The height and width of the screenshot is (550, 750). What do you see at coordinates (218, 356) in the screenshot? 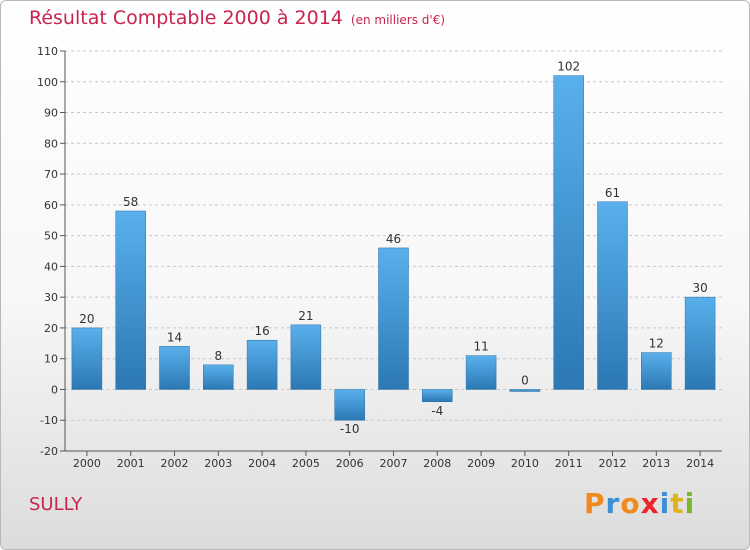
I see `data-label-2003: 8` at bounding box center [218, 356].